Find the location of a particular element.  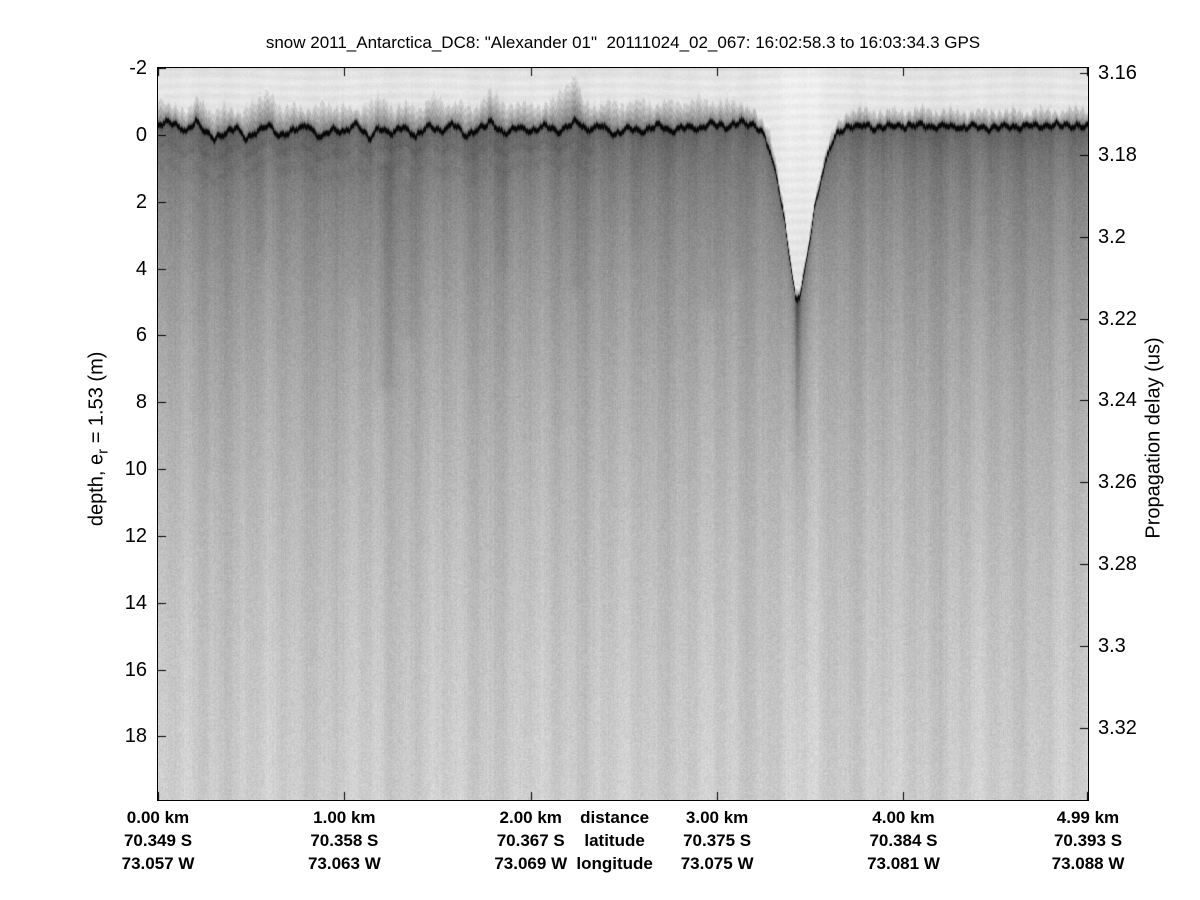

bottom-axis-column: 4.00 km 70.384 S 73.081 W is located at coordinates (903, 840).